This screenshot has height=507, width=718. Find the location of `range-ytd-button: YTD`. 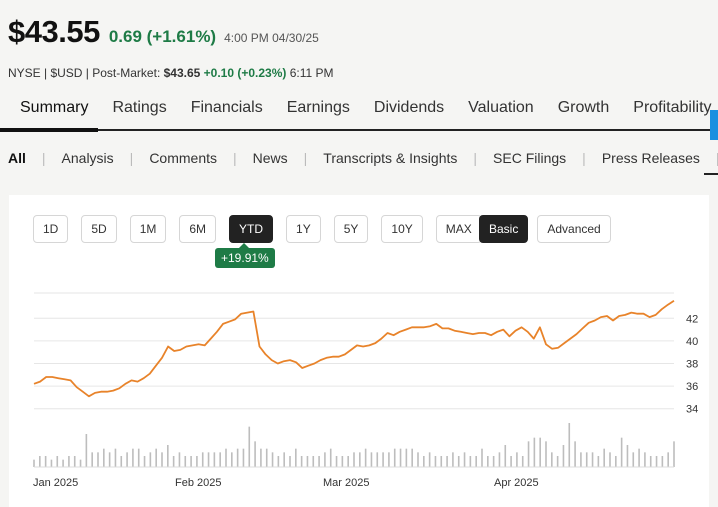

range-ytd-button: YTD is located at coordinates (251, 229).